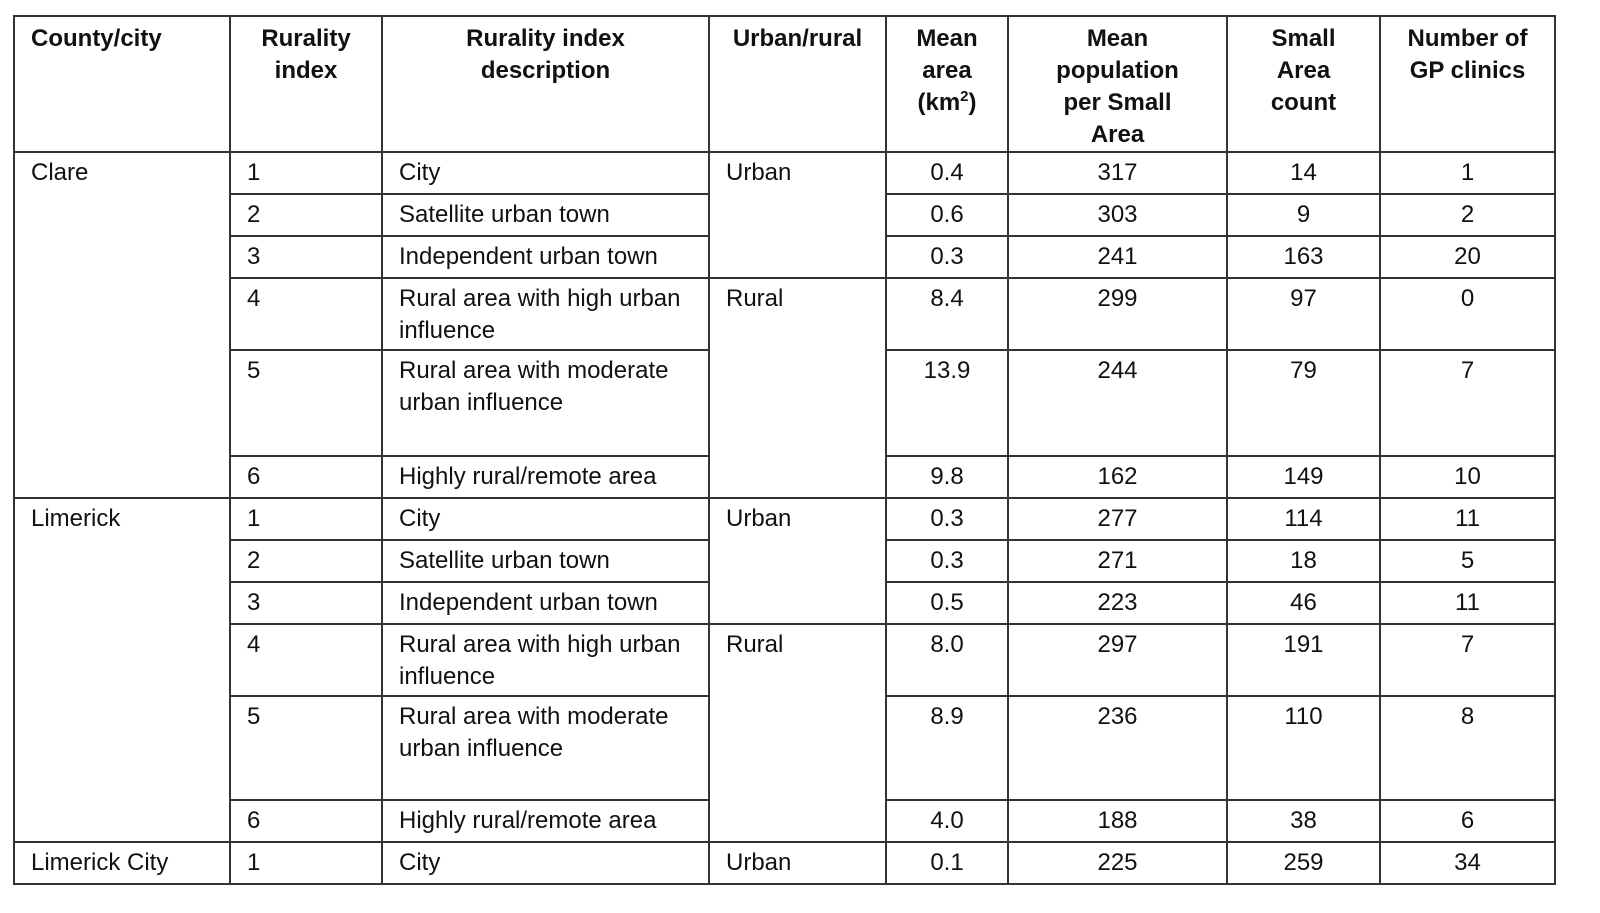 The width and height of the screenshot is (1600, 913). I want to click on gp-clinics-cell: 20, so click(1467, 257).